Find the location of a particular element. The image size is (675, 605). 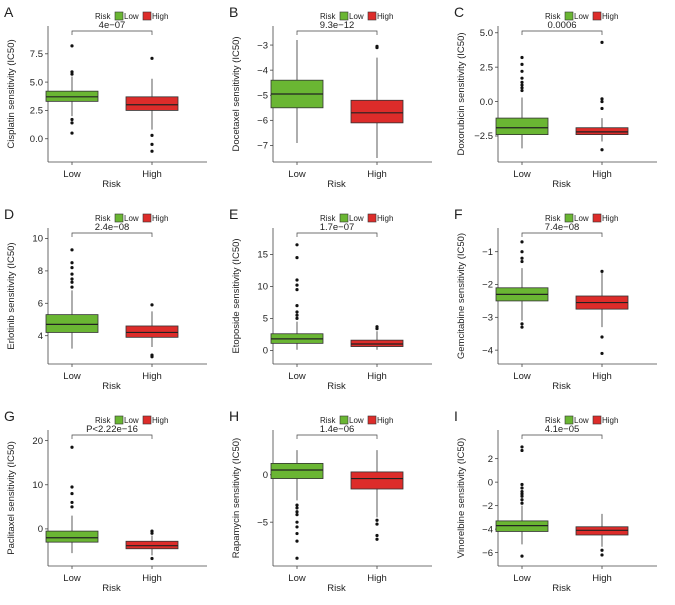

y-axis-title: Cisplatin sensitivity (IC50) is located at coordinates (11, 93).